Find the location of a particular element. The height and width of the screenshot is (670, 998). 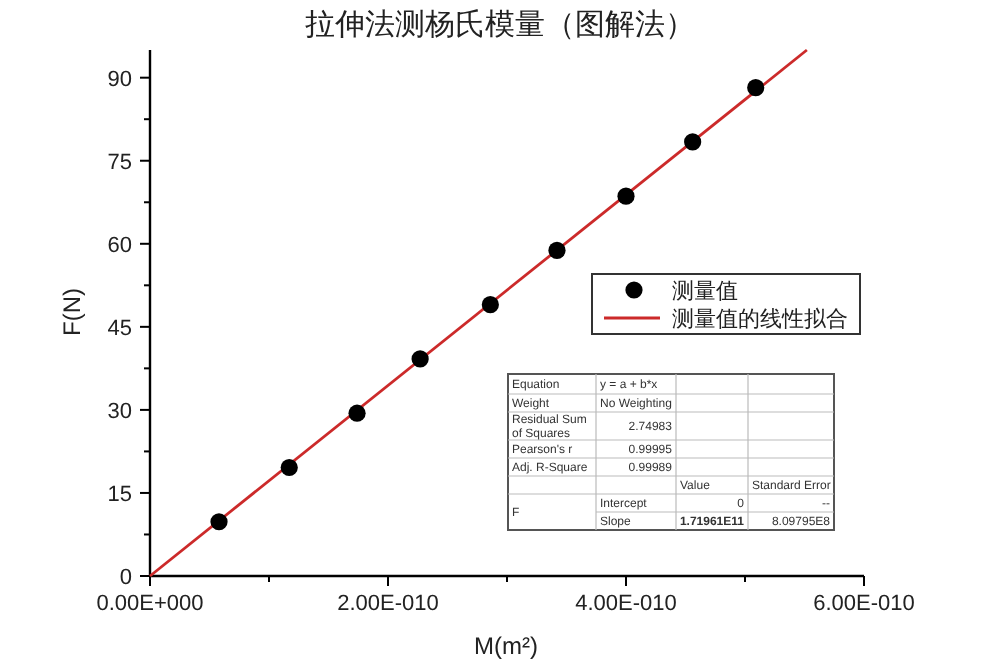

y-tick-label: 0 is located at coordinates (125, 578).